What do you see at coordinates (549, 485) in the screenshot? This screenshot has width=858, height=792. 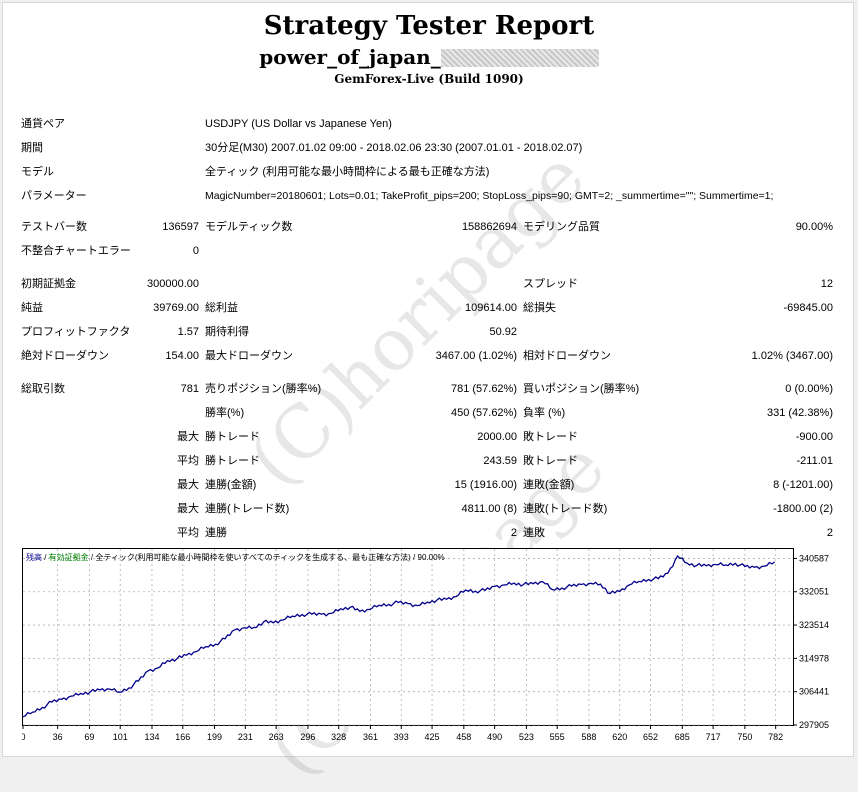 I see `cl-money-label: 連敗(金額)` at bounding box center [549, 485].